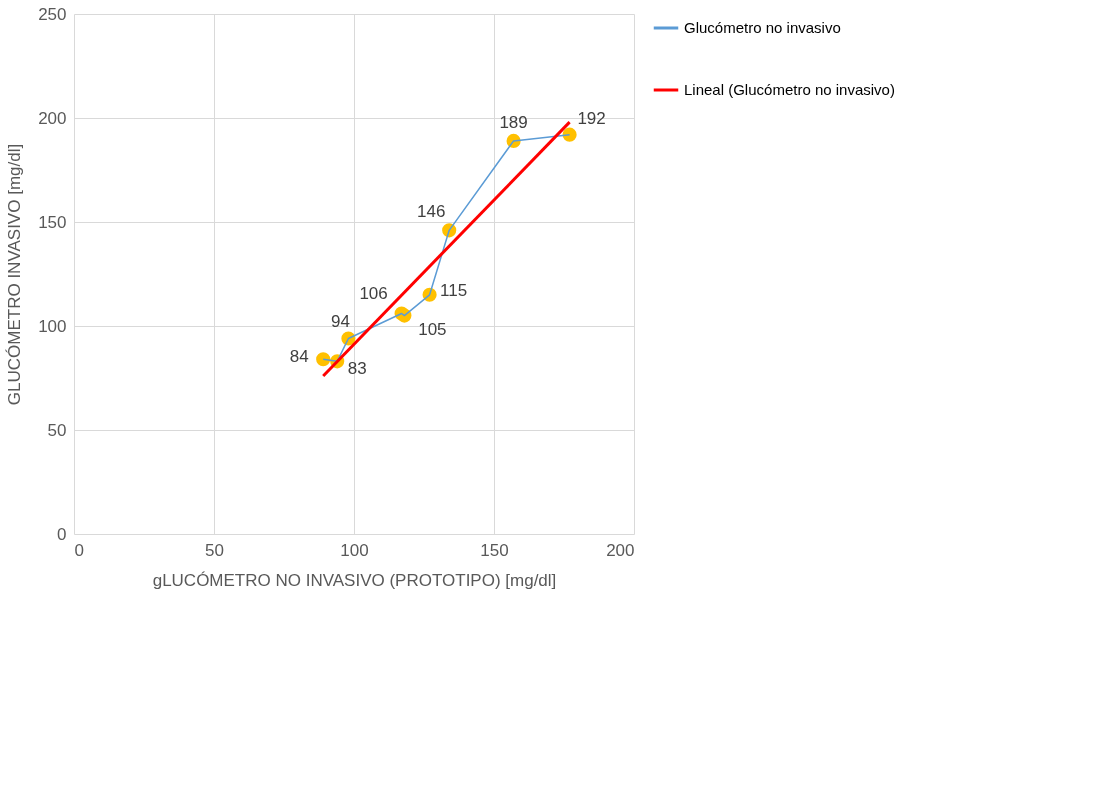 The image size is (1097, 811). What do you see at coordinates (79, 550) in the screenshot?
I see `x-tick-label: 0` at bounding box center [79, 550].